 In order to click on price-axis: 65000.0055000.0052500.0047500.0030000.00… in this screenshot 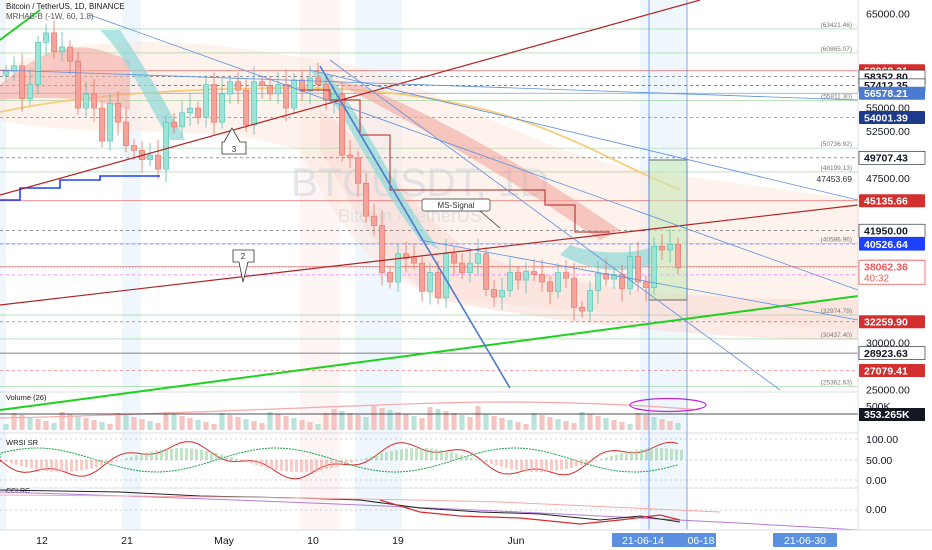, I will do `click(894, 265)`.